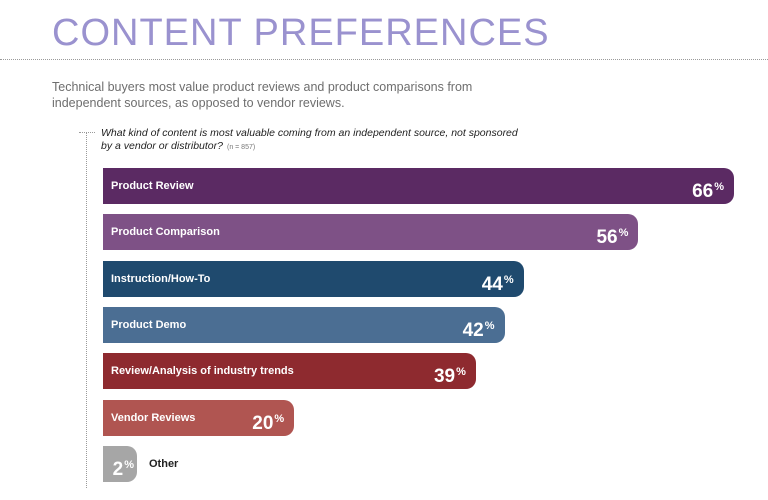  I want to click on bar-value: 2%, so click(123, 464).